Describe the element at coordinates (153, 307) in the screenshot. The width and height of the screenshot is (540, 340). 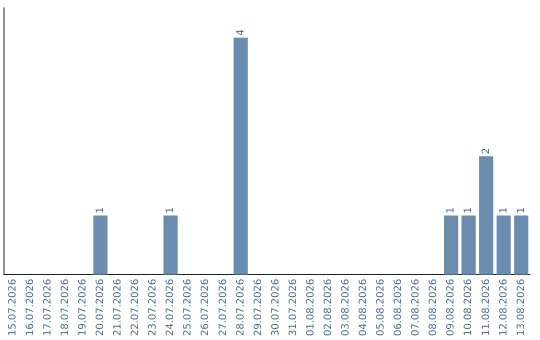
I see `x-tick-label: 23.07.2026` at that location.